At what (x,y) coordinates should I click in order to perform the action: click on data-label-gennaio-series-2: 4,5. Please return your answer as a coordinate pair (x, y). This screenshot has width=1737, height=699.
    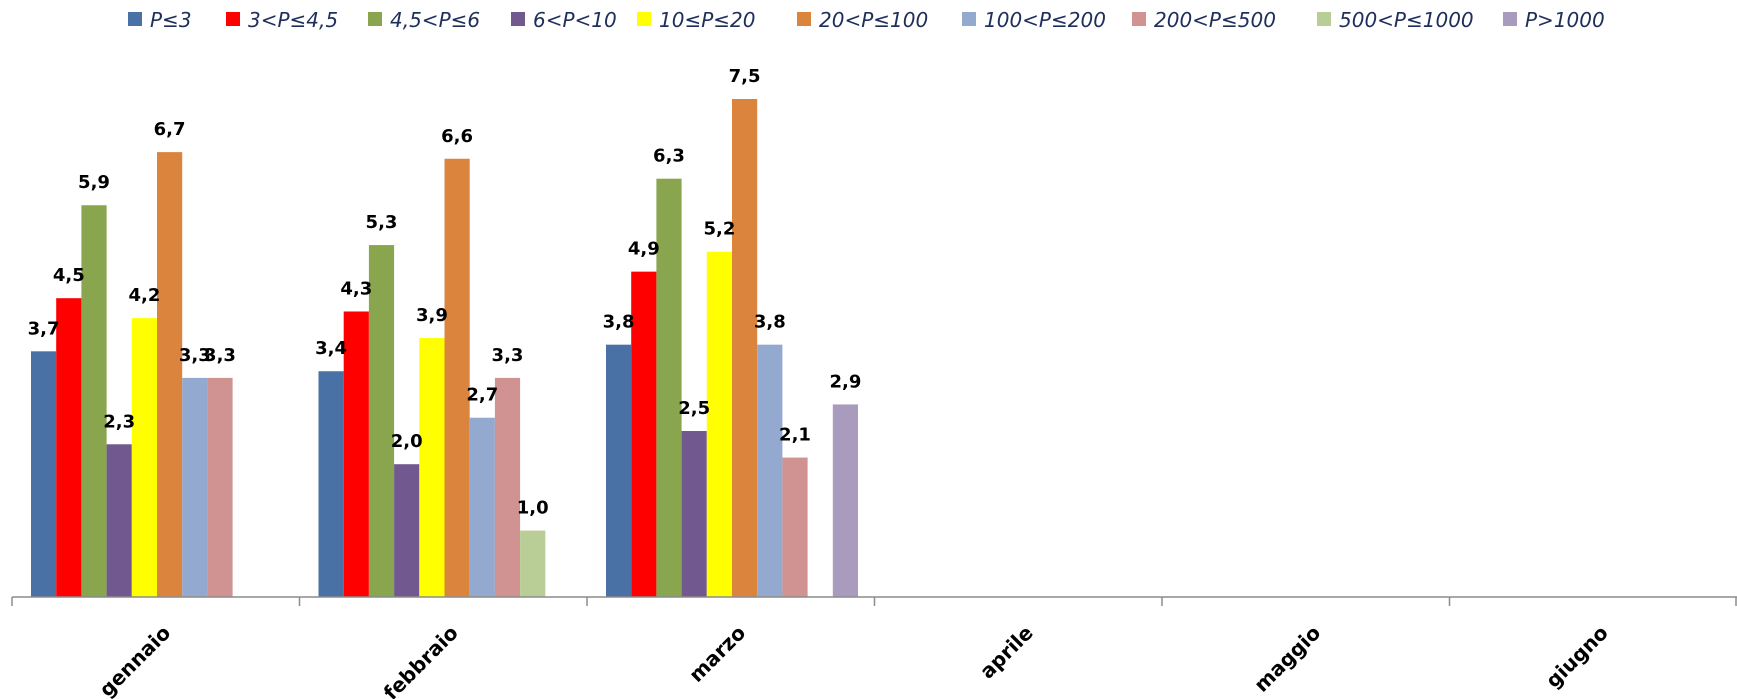
    Looking at the image, I should click on (69, 275).